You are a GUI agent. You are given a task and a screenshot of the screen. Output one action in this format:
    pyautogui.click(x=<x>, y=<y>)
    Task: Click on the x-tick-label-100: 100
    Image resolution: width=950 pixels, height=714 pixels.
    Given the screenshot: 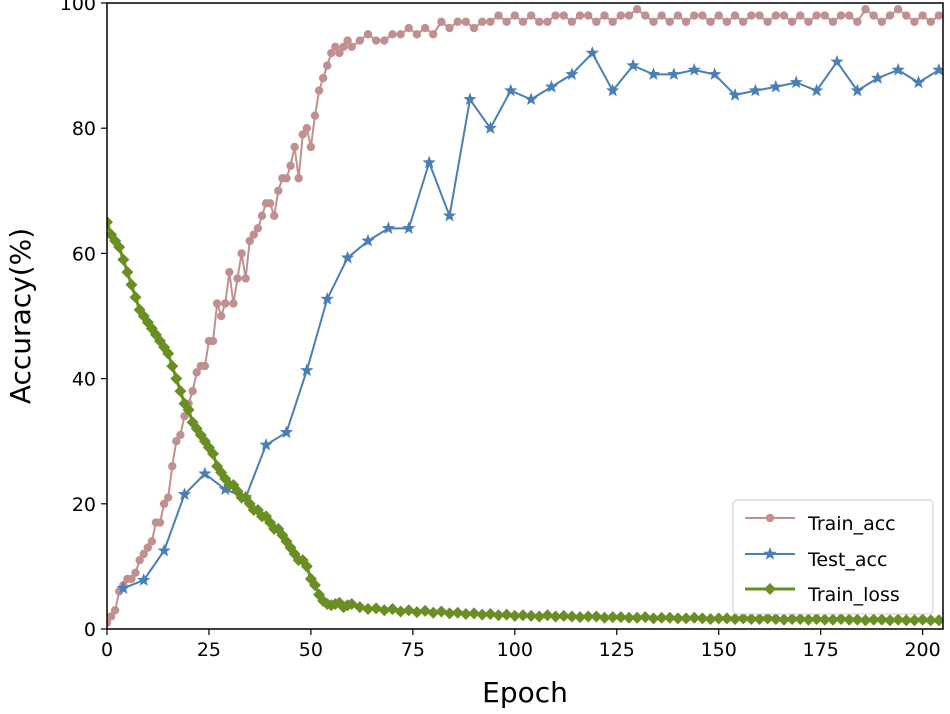 What is the action you would take?
    pyautogui.click(x=515, y=650)
    